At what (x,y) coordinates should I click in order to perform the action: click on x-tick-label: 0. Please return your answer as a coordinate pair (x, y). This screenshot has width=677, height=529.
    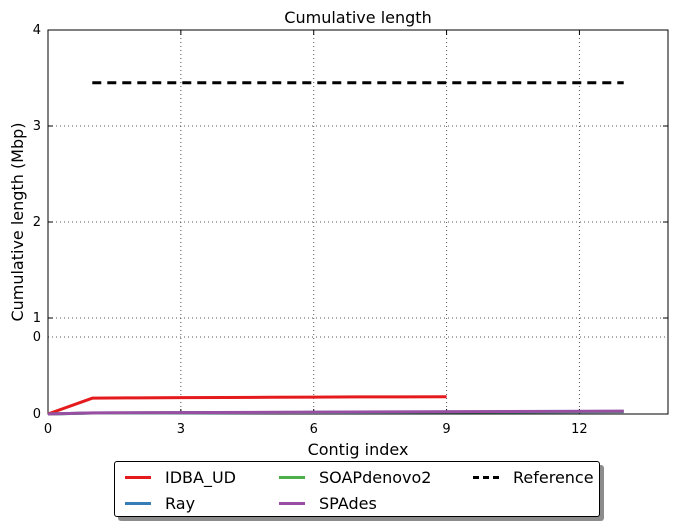
    Looking at the image, I should click on (48, 429).